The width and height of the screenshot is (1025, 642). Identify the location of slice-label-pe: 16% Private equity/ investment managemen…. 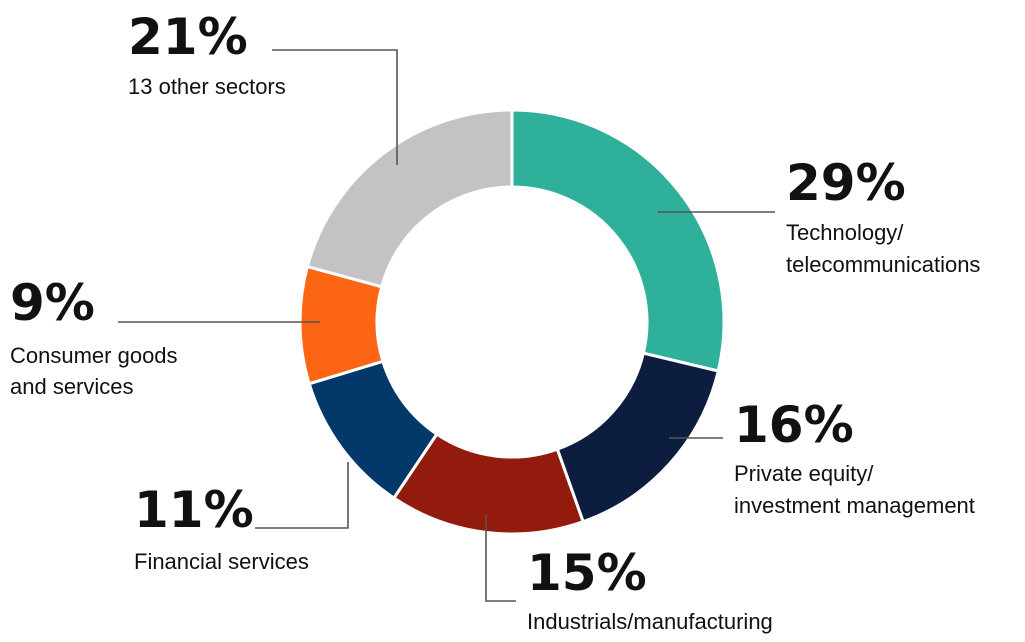
(854, 457).